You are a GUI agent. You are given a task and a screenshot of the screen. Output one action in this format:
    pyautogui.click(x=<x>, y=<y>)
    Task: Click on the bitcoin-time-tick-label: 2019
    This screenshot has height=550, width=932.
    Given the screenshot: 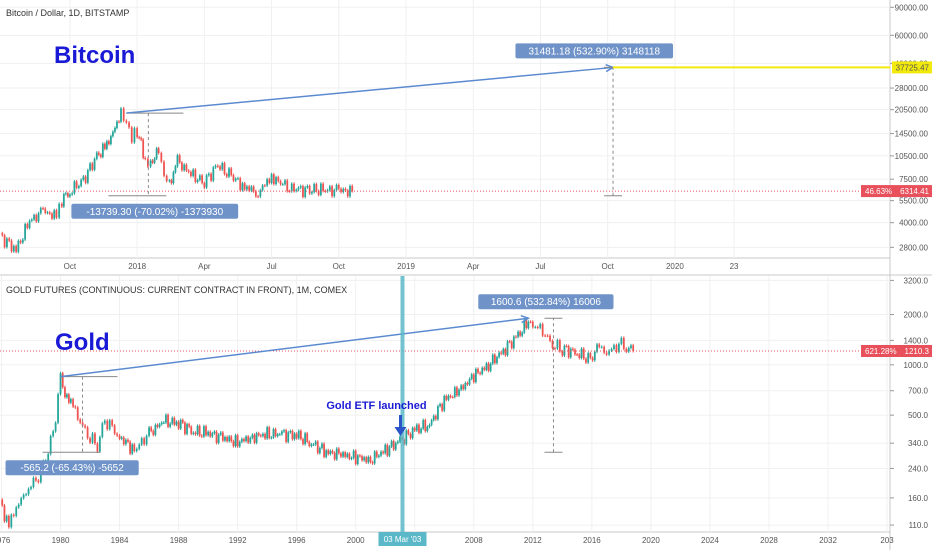 What is the action you would take?
    pyautogui.click(x=406, y=266)
    